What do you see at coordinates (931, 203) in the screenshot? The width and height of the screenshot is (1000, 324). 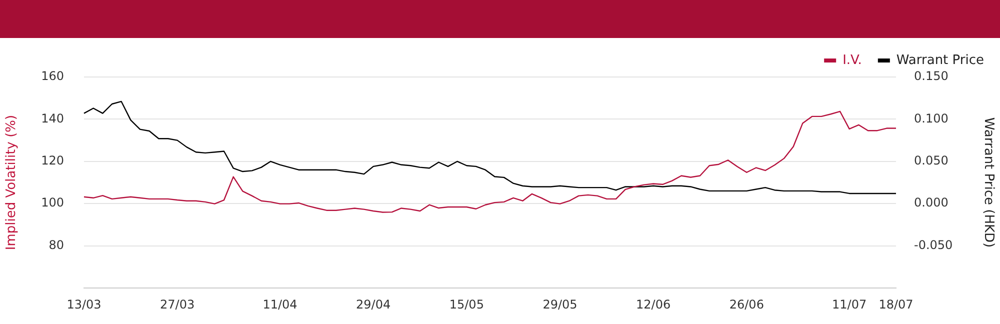 I see `y2-tick-label: 0.000` at bounding box center [931, 203].